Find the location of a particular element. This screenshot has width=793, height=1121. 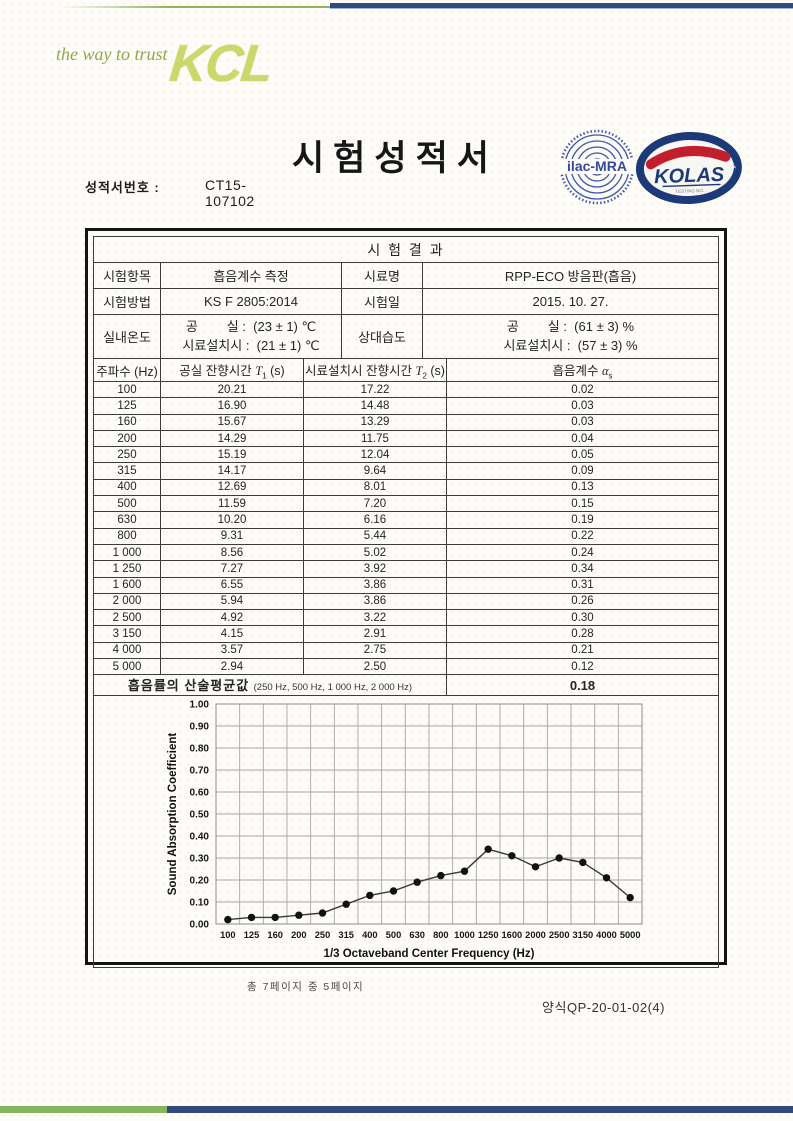

table-row: 시험항목 흡음계수 측정 시료명 RPP-ECO 방음판(흡음) is located at coordinates (406, 275).